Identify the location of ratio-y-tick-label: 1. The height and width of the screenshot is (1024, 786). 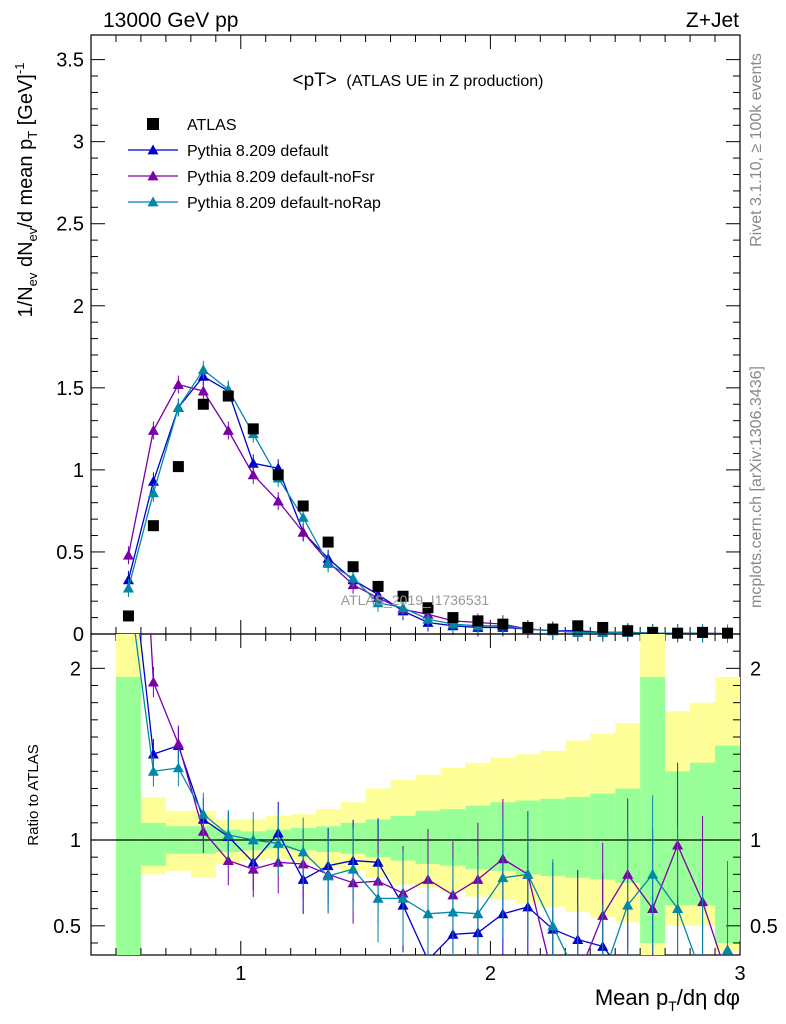
(75, 841).